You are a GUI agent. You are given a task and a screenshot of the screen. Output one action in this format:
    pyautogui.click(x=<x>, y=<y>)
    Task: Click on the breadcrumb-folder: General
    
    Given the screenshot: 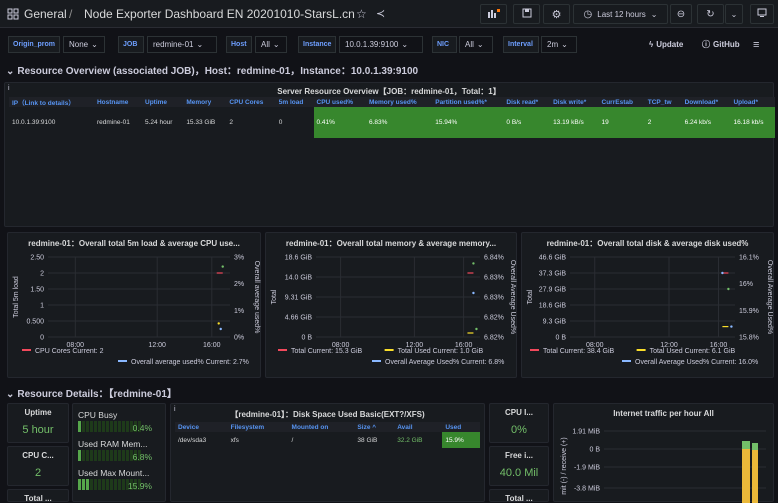 What is the action you would take?
    pyautogui.click(x=45, y=14)
    